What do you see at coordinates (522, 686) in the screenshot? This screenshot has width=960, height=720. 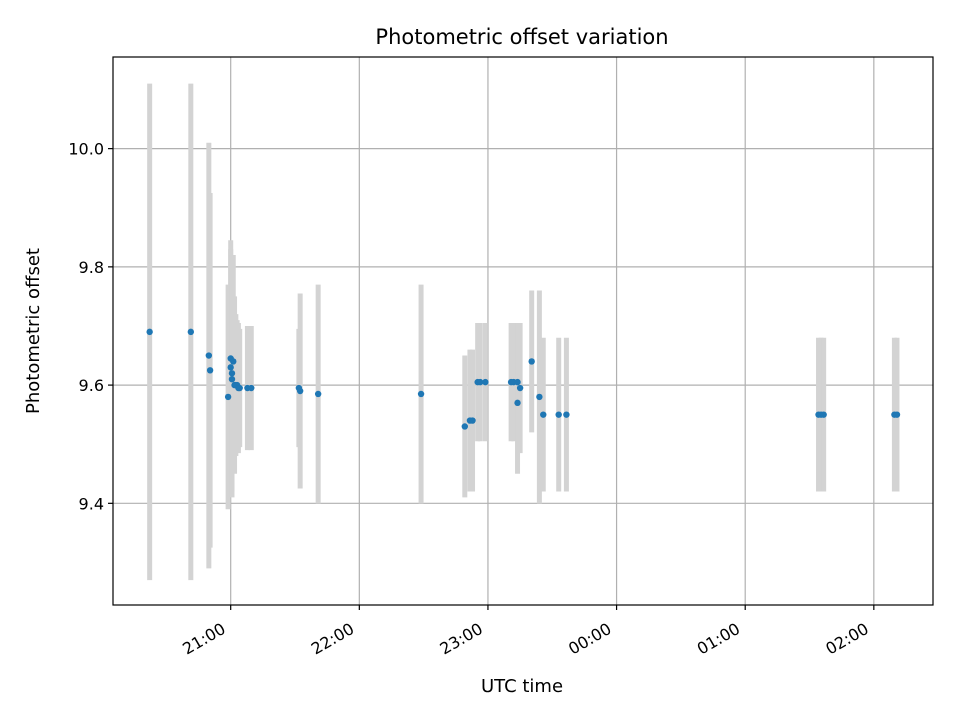 I see `x-axis-label: UTC time` at bounding box center [522, 686].